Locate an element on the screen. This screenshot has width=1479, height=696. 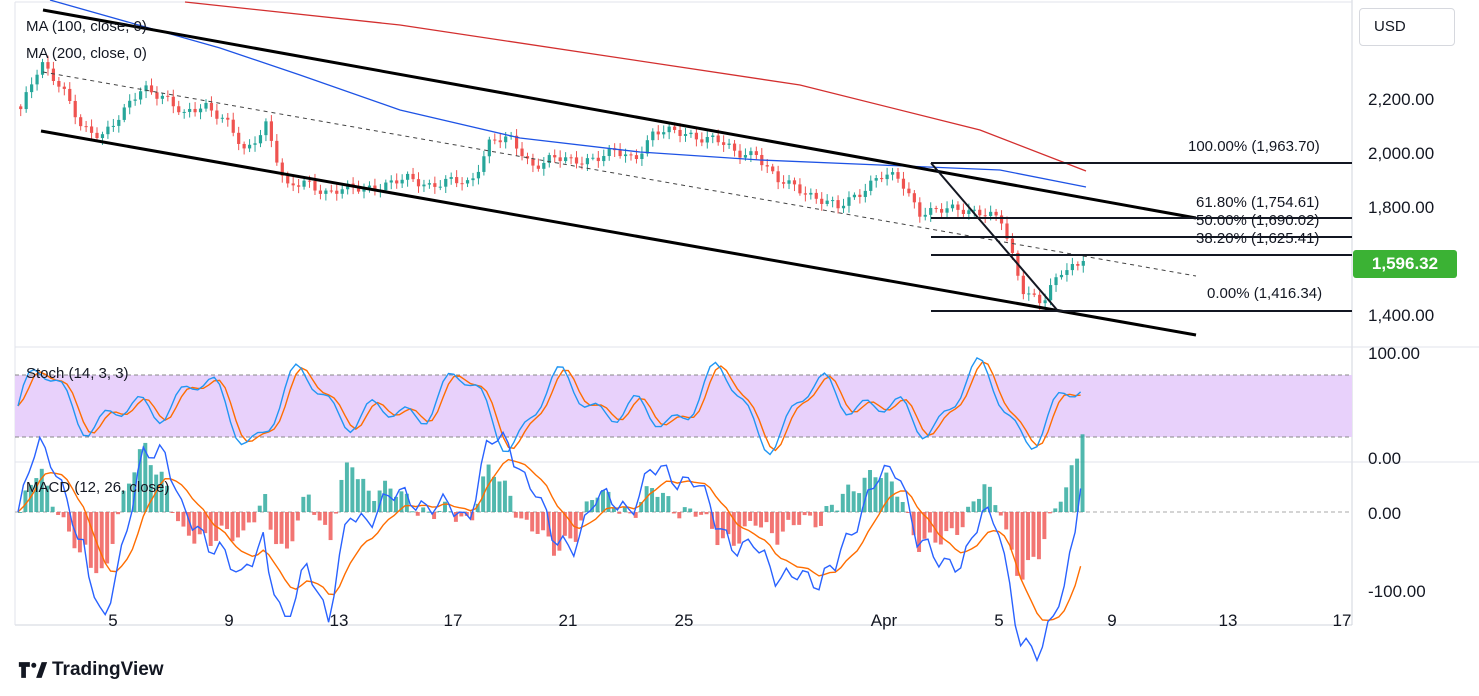
time-tick-10: 17 is located at coordinates (1342, 620).